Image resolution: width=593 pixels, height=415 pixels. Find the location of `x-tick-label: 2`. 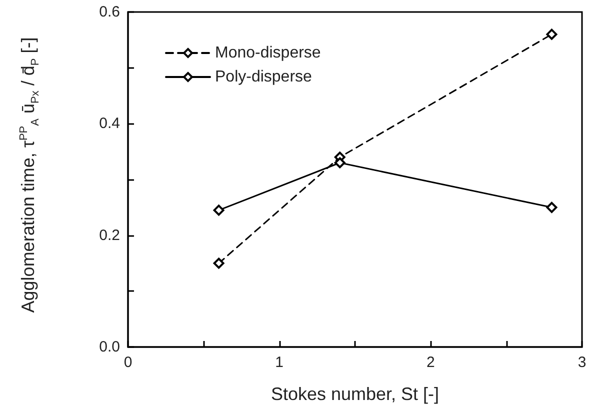

x-tick-label: 2 is located at coordinates (430, 362).